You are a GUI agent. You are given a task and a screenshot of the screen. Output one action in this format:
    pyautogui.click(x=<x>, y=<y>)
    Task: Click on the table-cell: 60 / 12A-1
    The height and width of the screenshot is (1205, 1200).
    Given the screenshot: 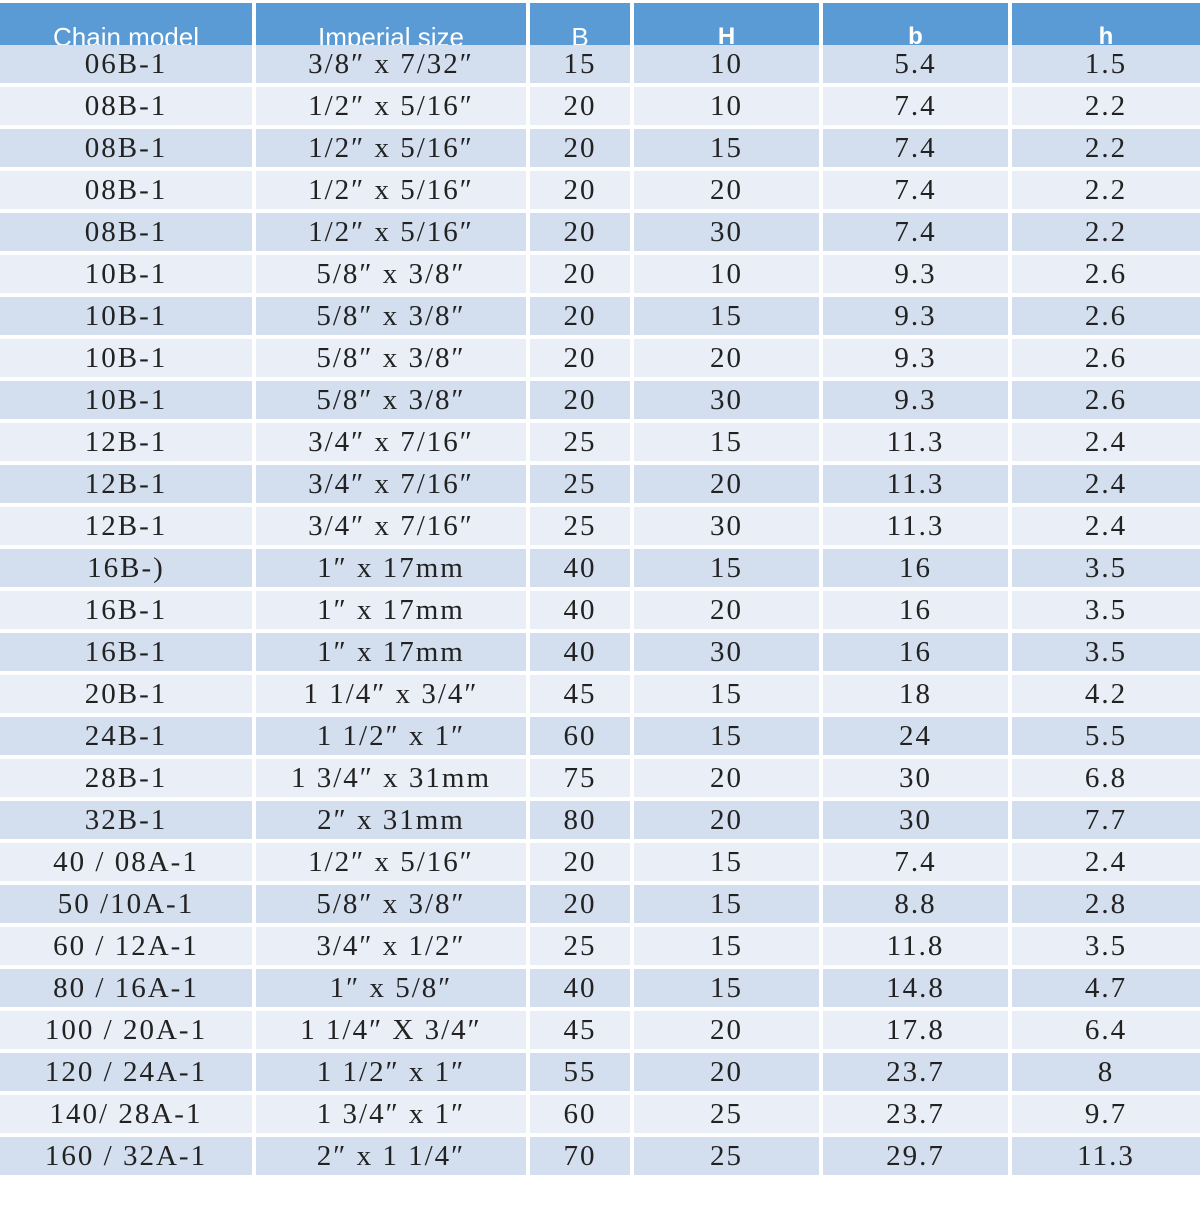 What is the action you would take?
    pyautogui.click(x=126, y=946)
    